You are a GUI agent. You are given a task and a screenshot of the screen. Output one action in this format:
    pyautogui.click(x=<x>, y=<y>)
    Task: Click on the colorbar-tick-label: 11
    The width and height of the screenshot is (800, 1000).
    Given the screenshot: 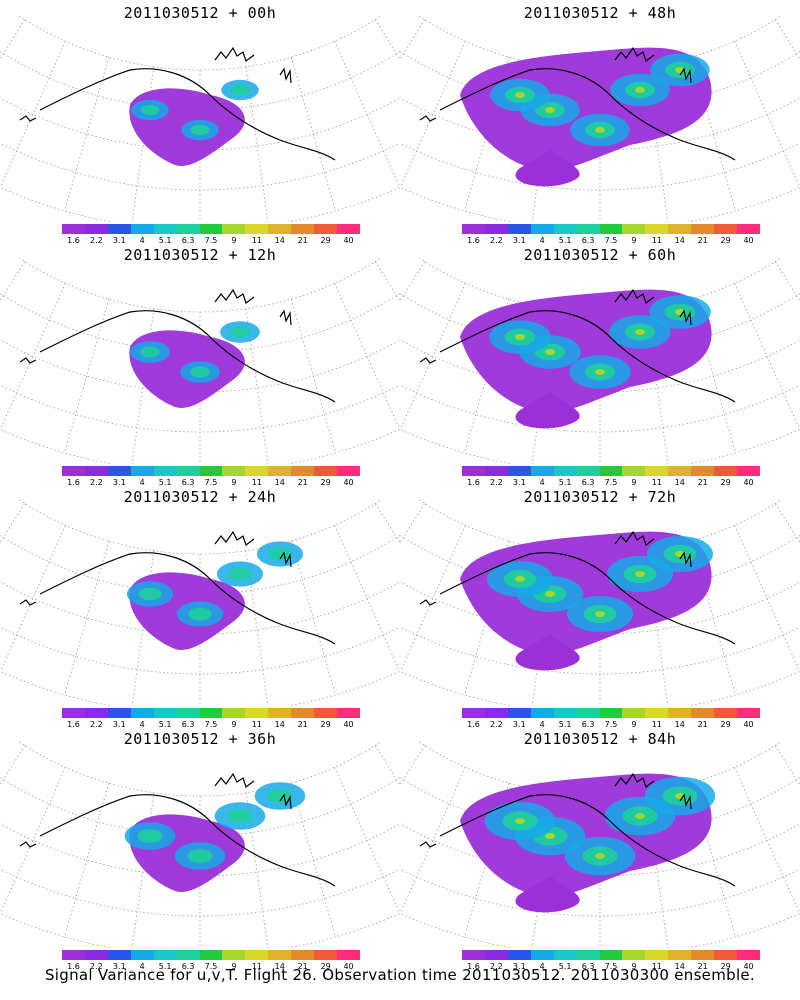 What is the action you would take?
    pyautogui.click(x=656, y=966)
    